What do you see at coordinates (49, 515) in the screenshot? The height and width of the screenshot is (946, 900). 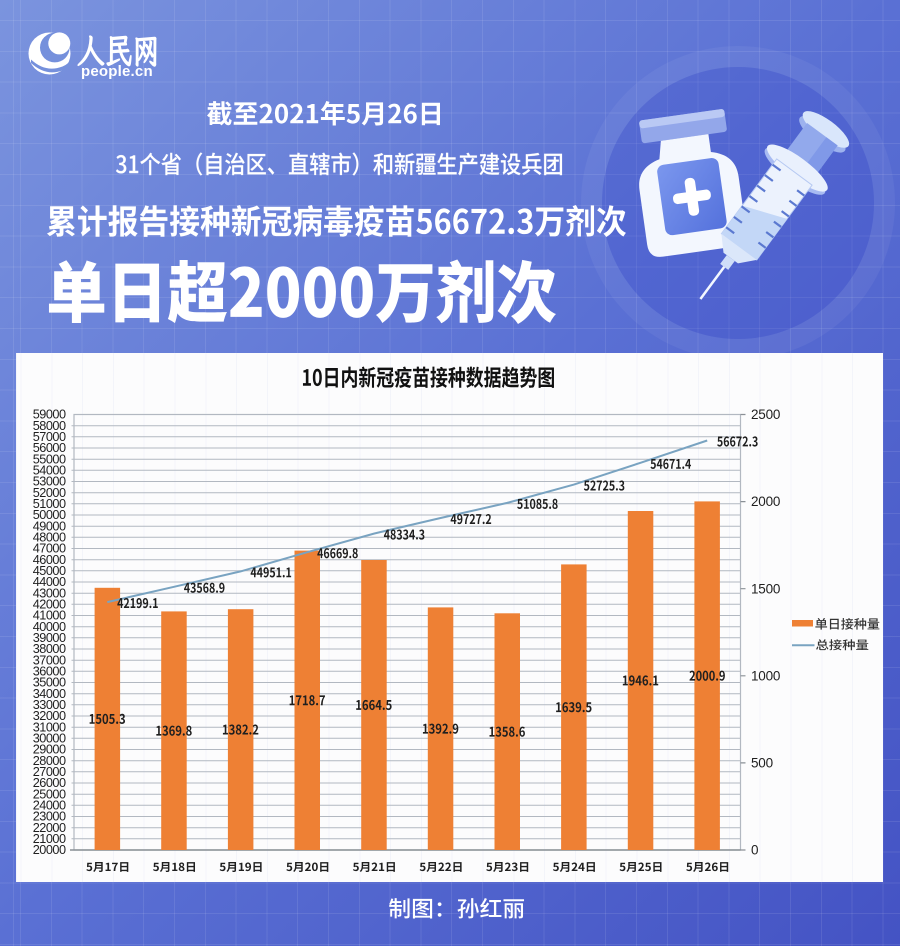 I see `svg-text: 50000` at bounding box center [49, 515].